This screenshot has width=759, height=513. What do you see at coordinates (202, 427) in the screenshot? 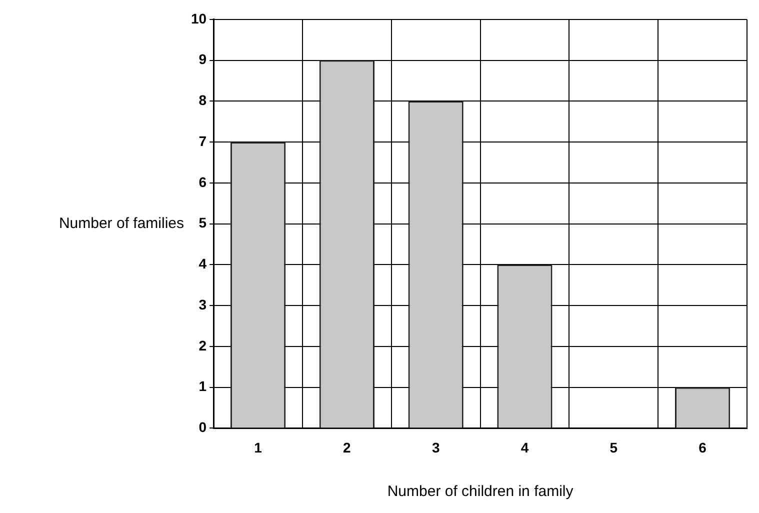
I see `y-tick-label: 0` at bounding box center [202, 427].